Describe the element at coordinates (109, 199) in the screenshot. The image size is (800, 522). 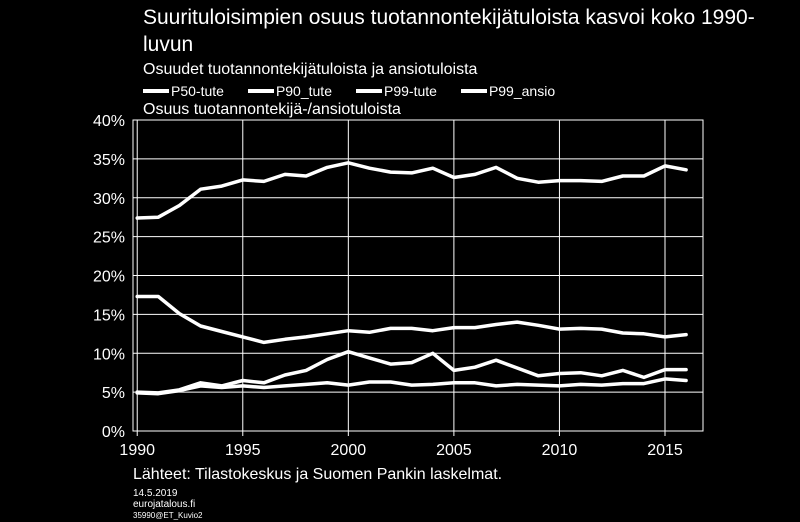
I see `y-tick-label: 30%` at that location.